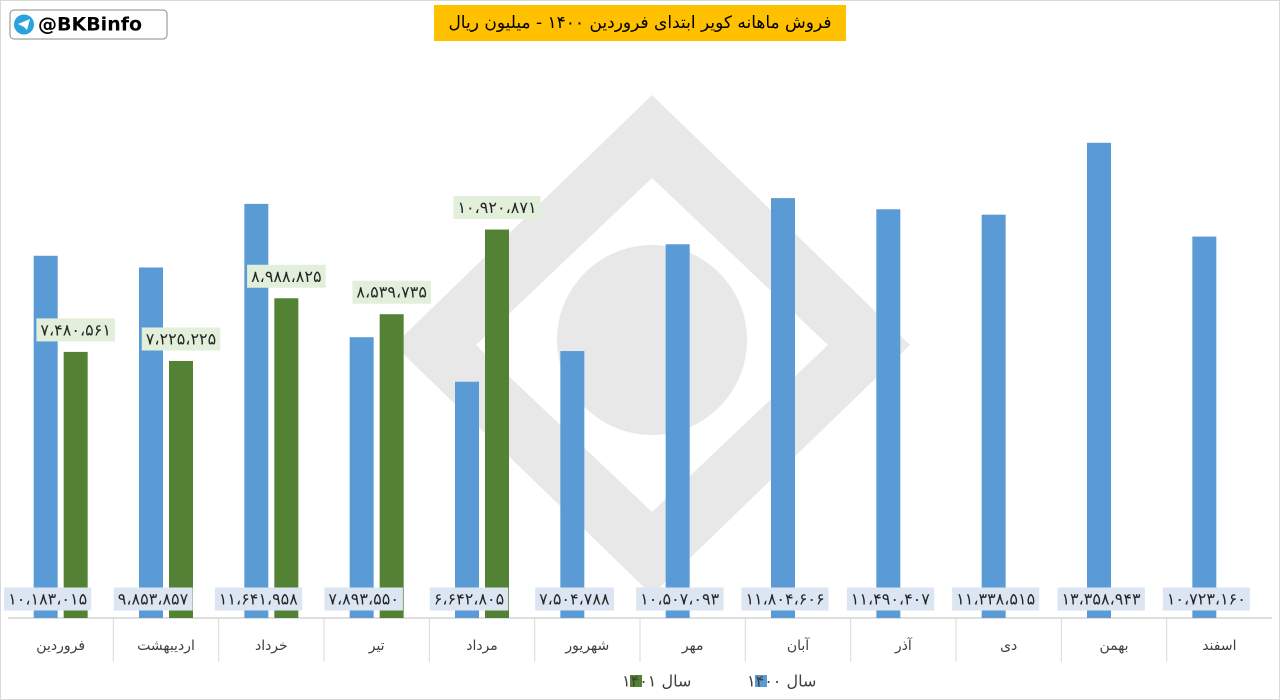  I want to click on value-label: ۱۱،۴۹۰،۴۰۷, so click(890, 599).